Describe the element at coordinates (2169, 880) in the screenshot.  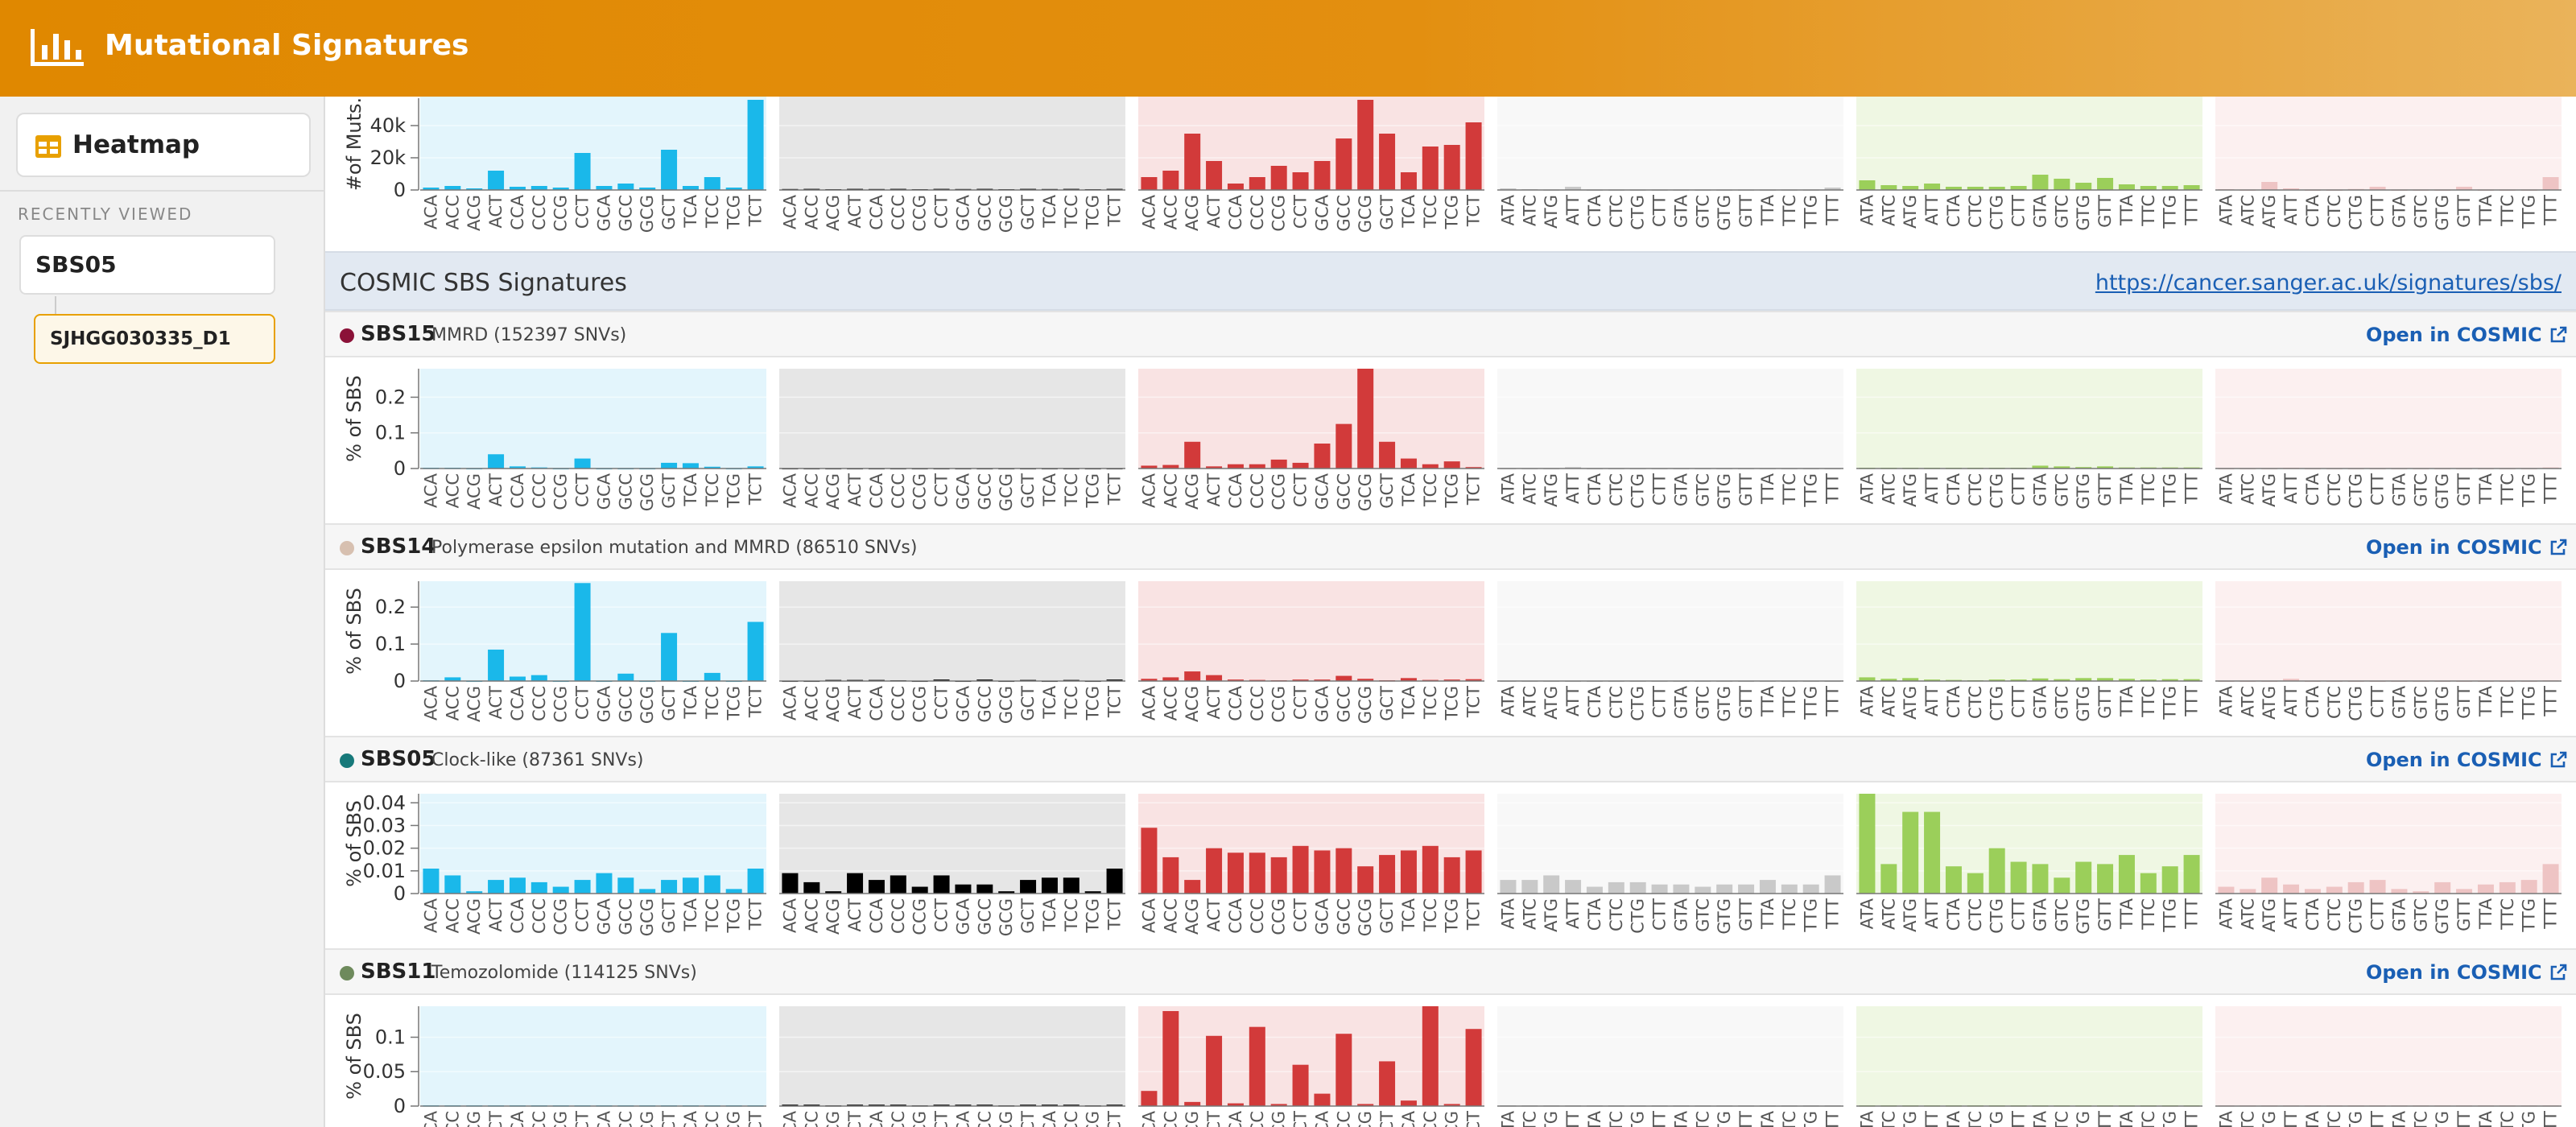
I see `bar-ttg` at that location.